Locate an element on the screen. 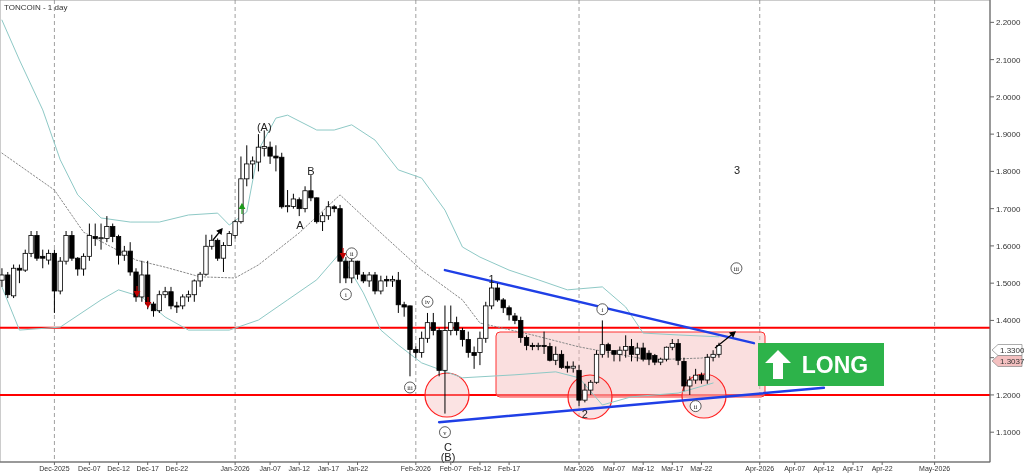 This screenshot has height=474, width=1024. annotation: 1 is located at coordinates (491, 279).